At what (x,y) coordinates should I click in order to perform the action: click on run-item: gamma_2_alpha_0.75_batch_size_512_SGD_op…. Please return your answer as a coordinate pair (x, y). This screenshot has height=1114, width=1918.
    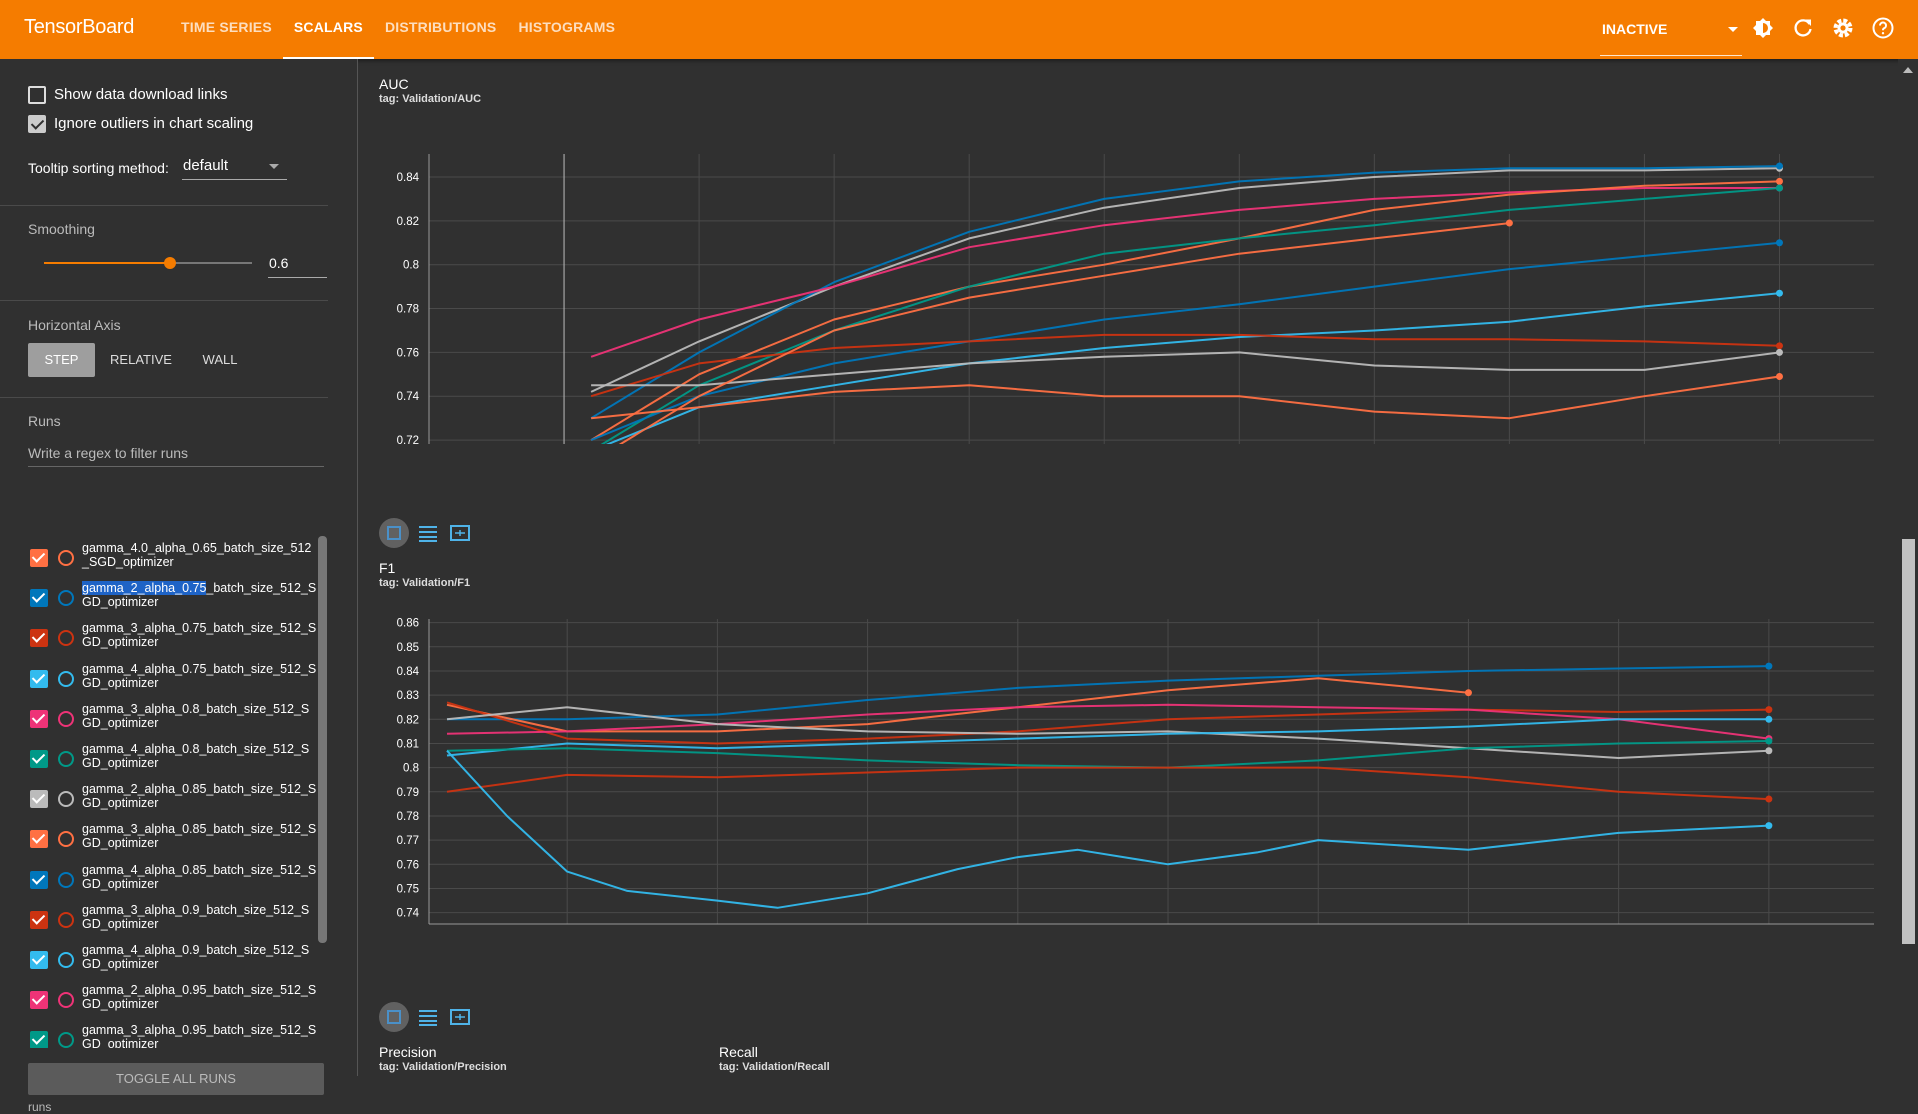
    Looking at the image, I should click on (173, 598).